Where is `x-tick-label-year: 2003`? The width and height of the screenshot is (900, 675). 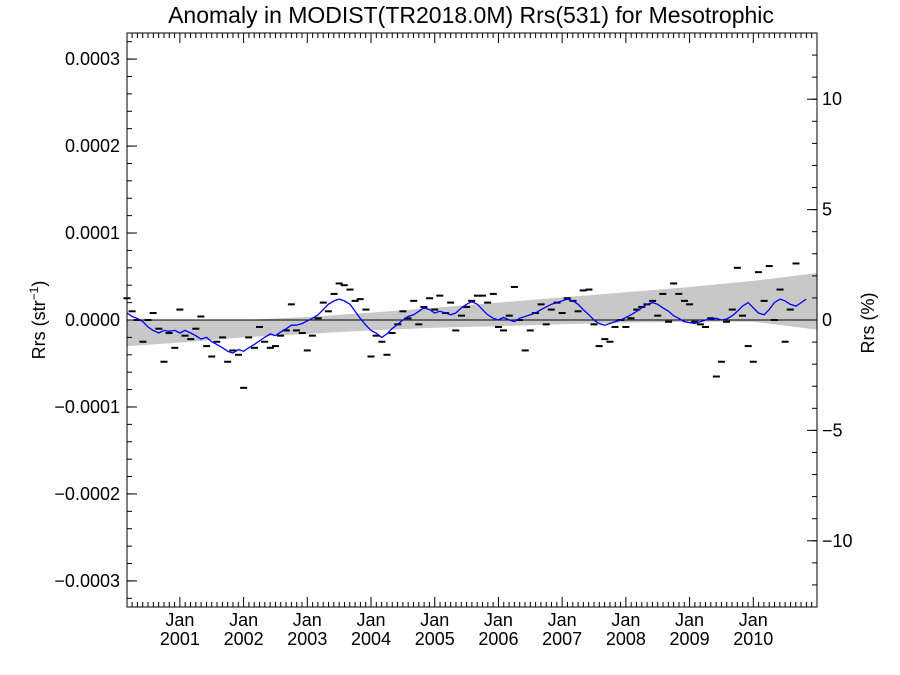 x-tick-label-year: 2003 is located at coordinates (307, 639).